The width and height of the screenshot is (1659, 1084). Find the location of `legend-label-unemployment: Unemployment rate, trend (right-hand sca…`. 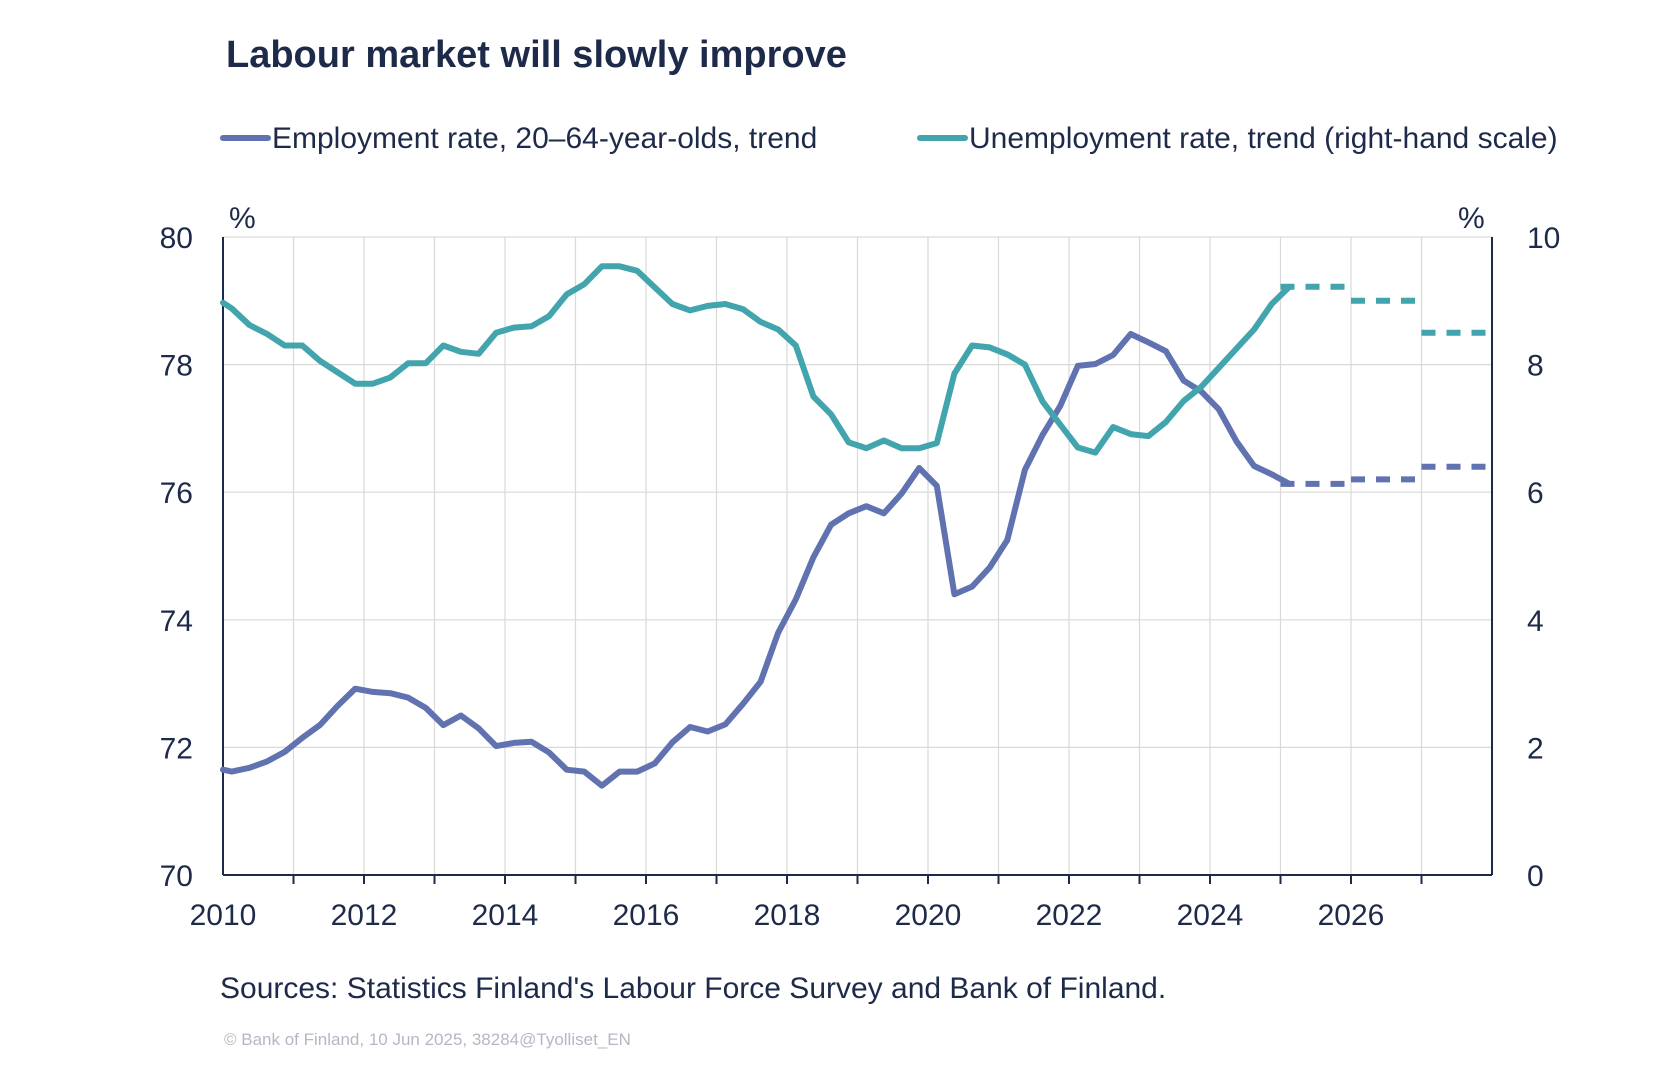

legend-label-unemployment: Unemployment rate, trend (right-hand sca… is located at coordinates (1263, 138).